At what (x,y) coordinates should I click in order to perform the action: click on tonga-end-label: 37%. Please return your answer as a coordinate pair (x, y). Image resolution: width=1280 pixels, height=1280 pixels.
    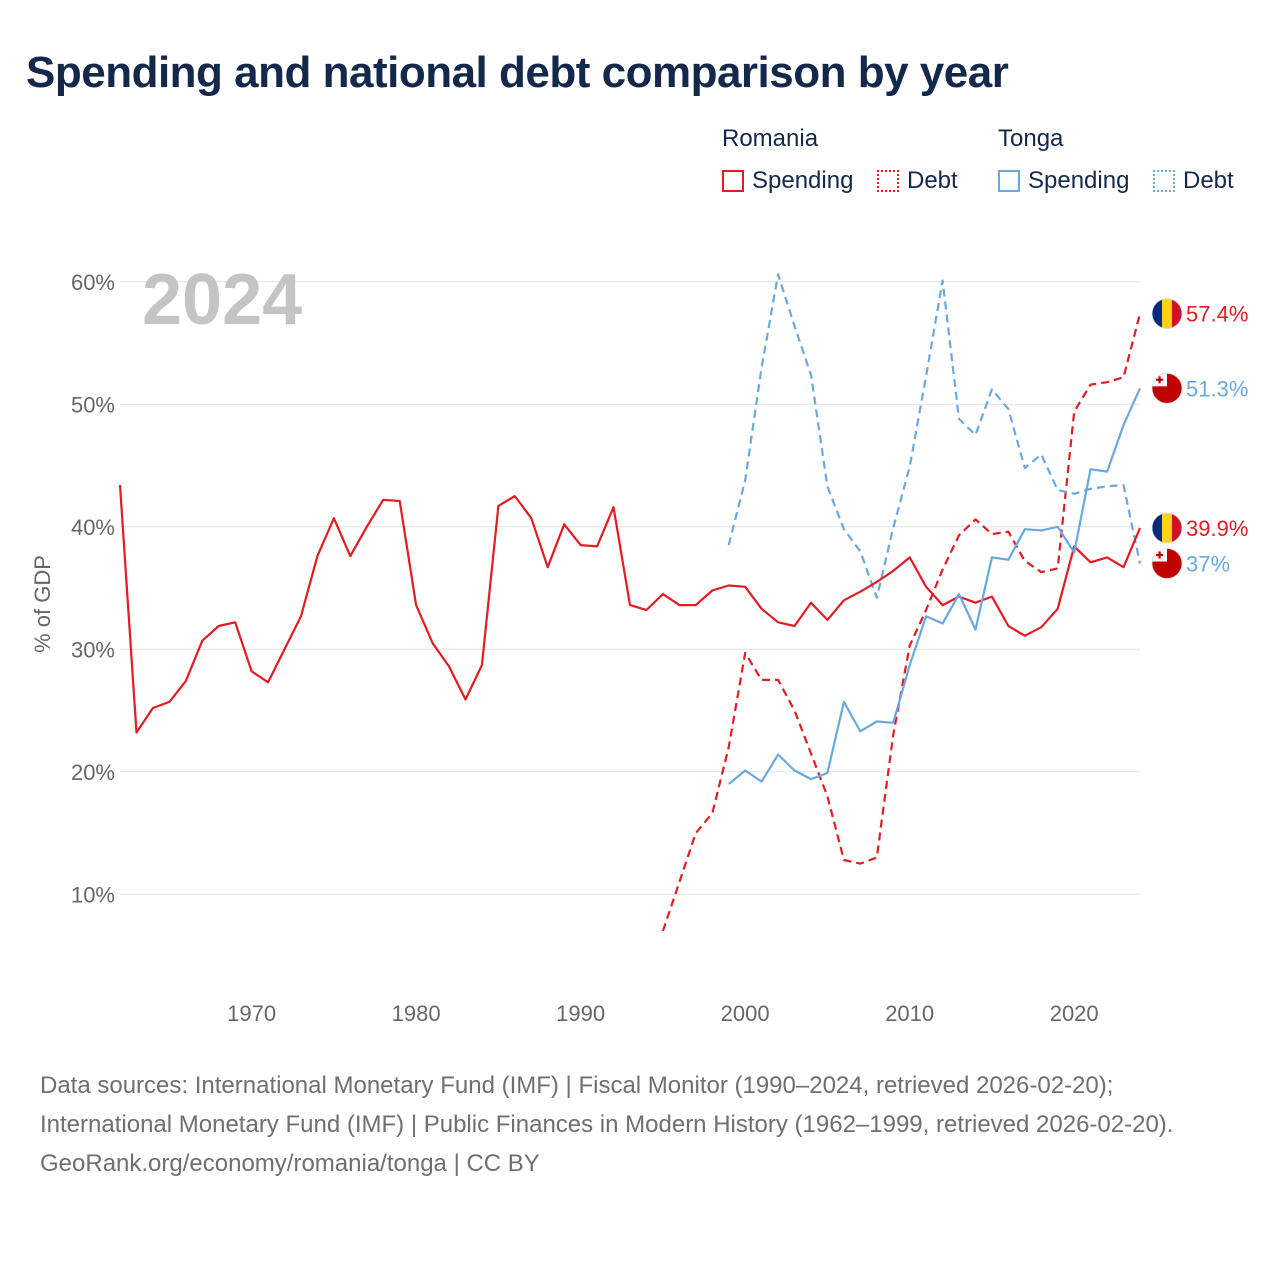
    Looking at the image, I should click on (1190, 563).